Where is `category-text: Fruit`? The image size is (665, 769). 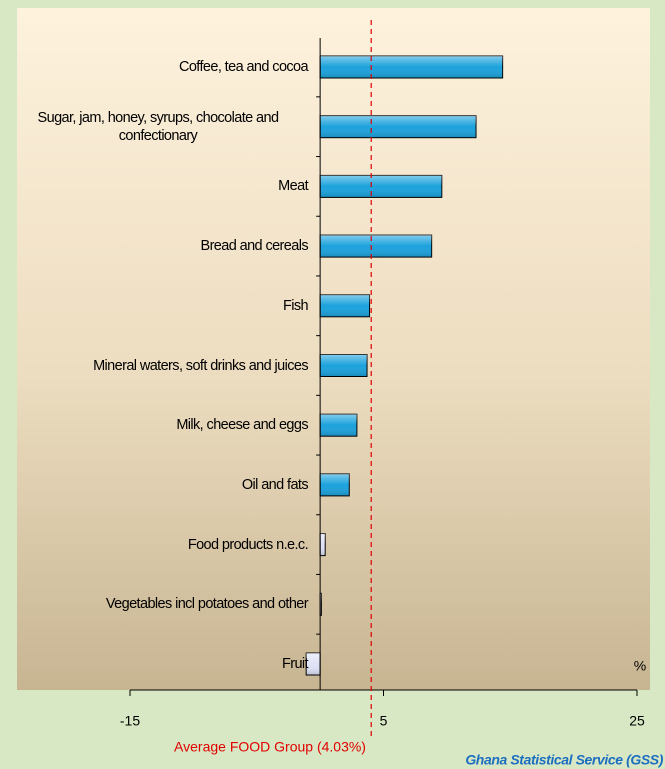 category-text: Fruit is located at coordinates (295, 664).